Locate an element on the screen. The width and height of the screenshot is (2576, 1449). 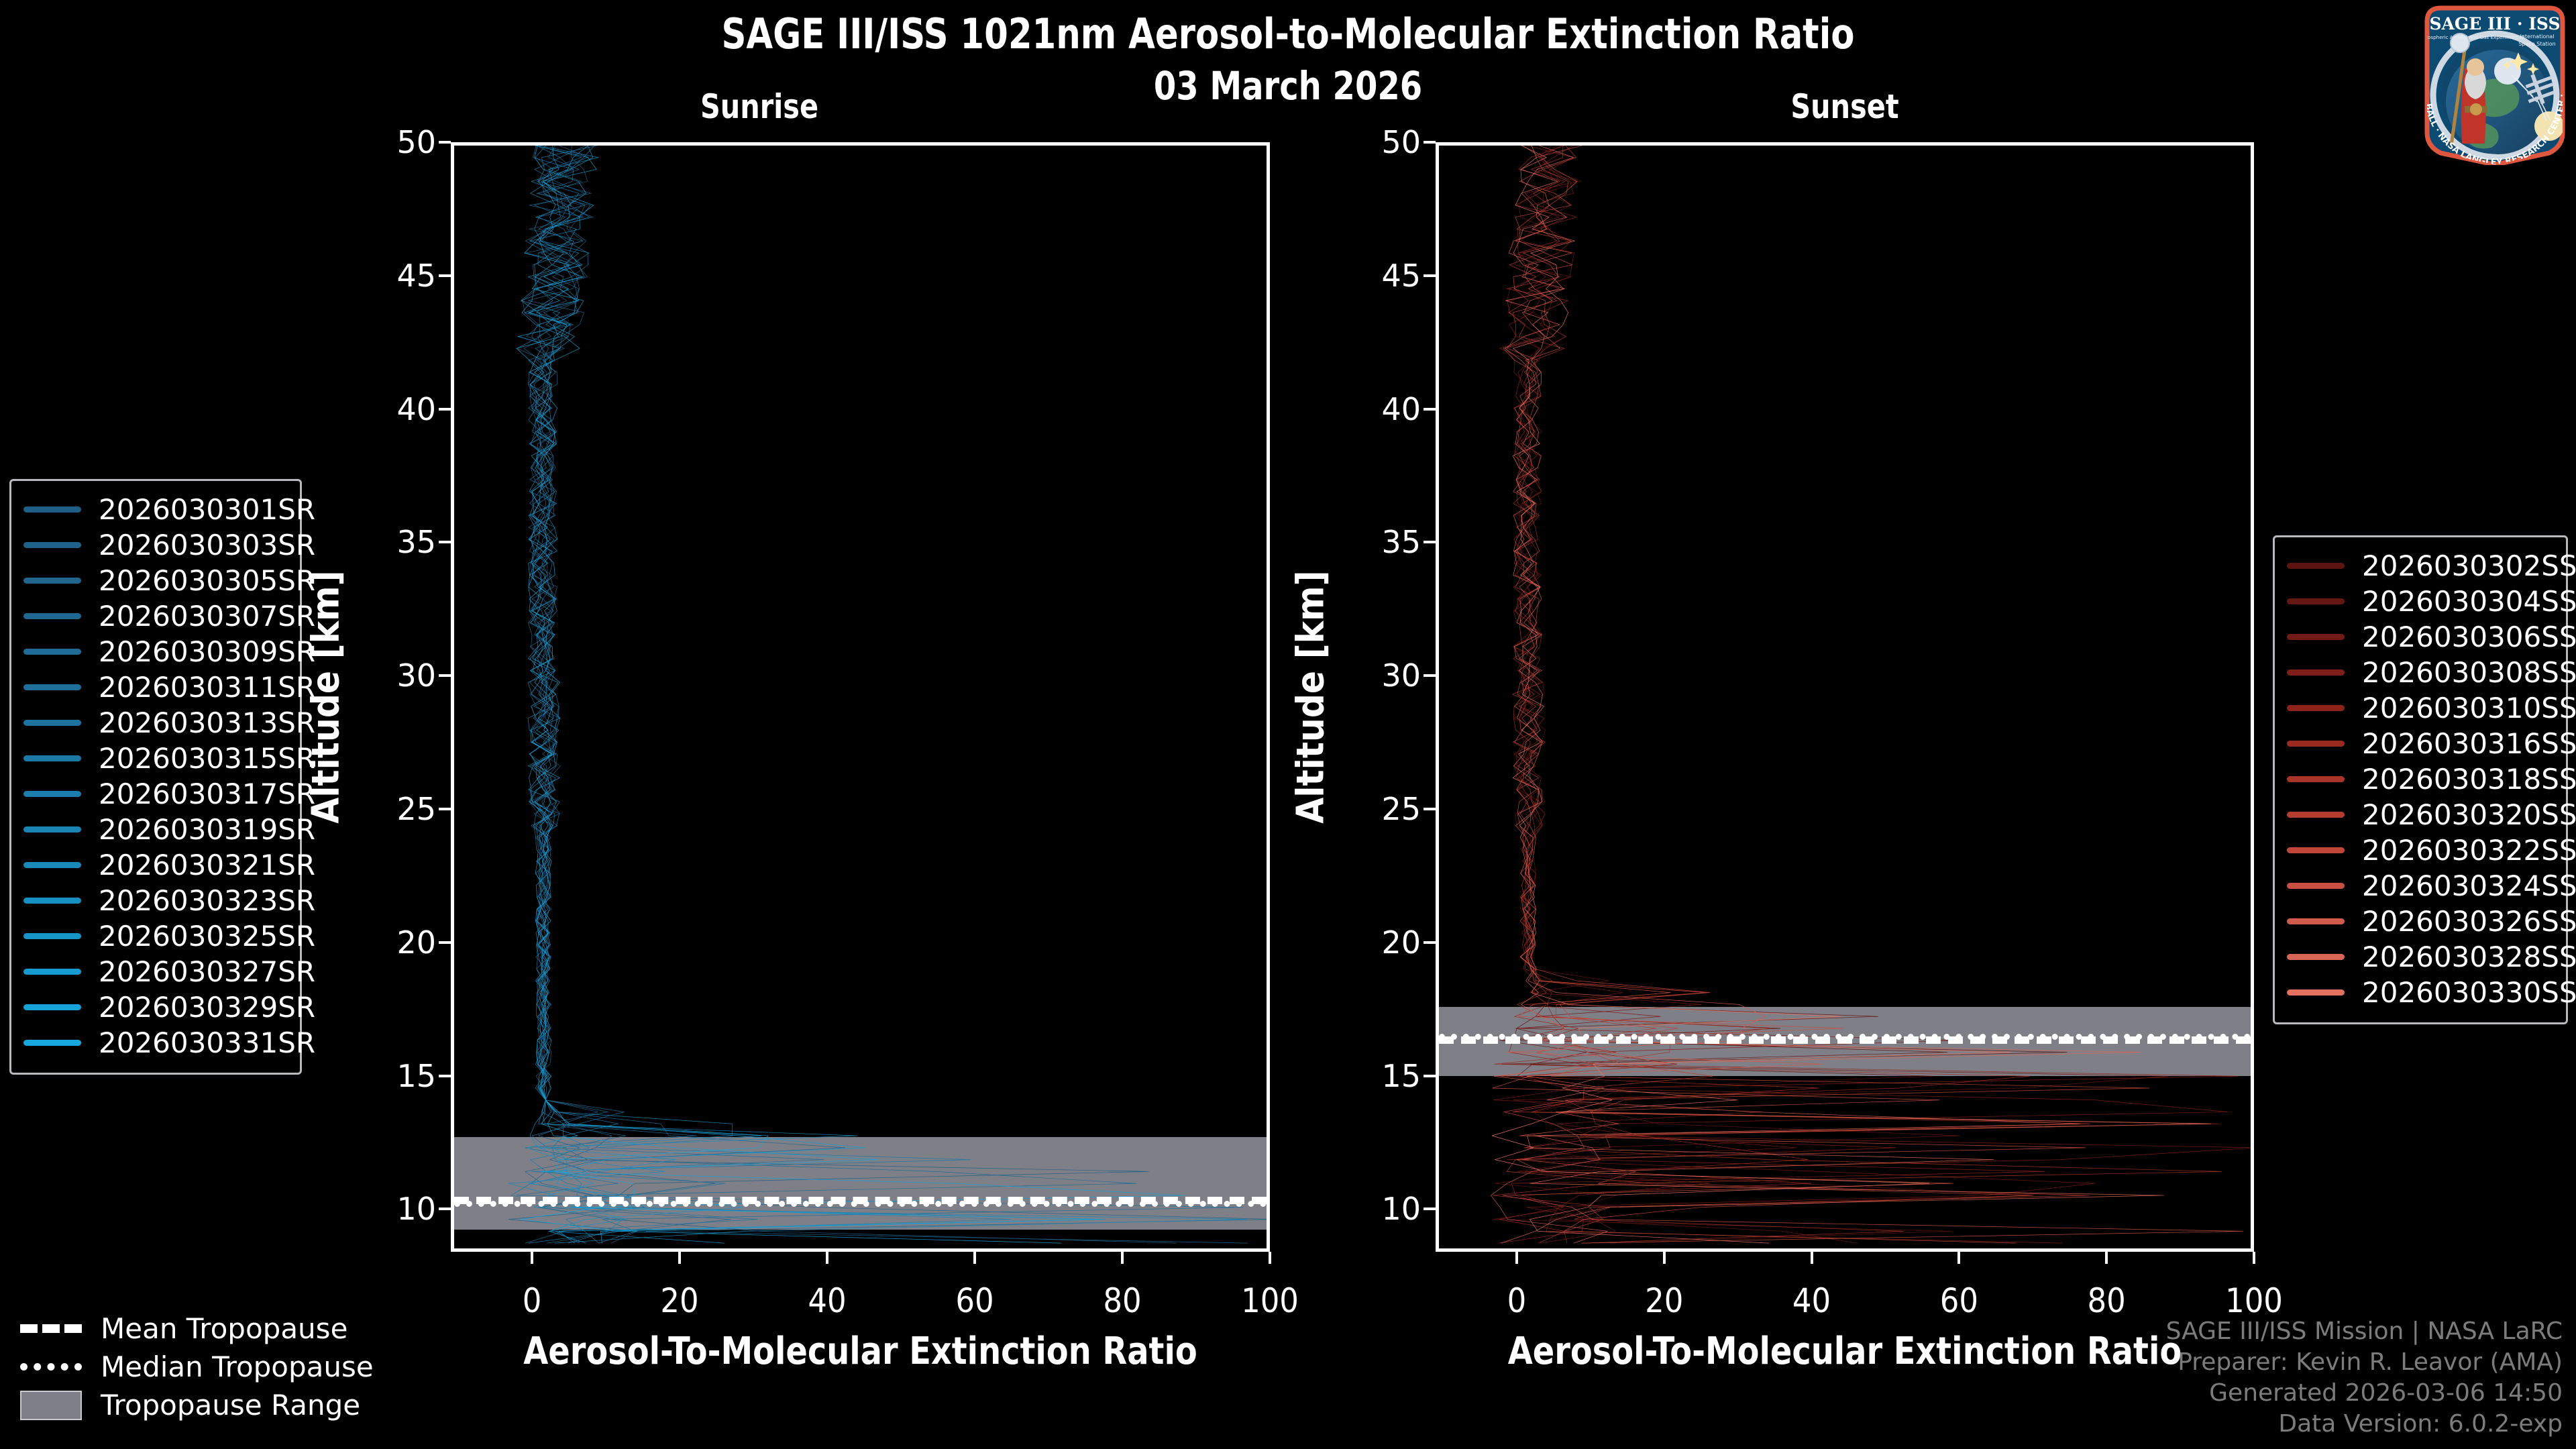
legend-event-label: 2026030318SS is located at coordinates (2469, 779).